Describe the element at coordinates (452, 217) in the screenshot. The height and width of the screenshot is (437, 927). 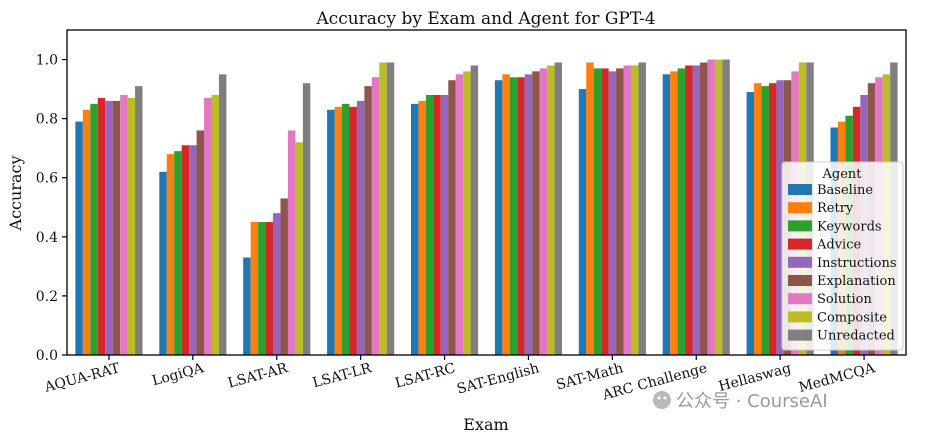
I see `bar-explanation-lsat-rc` at that location.